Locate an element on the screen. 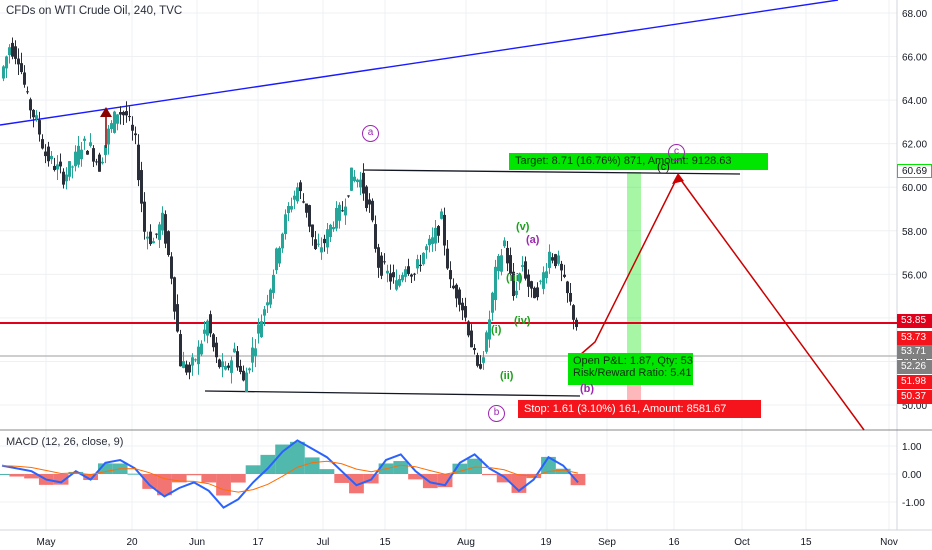 The image size is (932, 550). time-tick-label: 19 is located at coordinates (546, 542).